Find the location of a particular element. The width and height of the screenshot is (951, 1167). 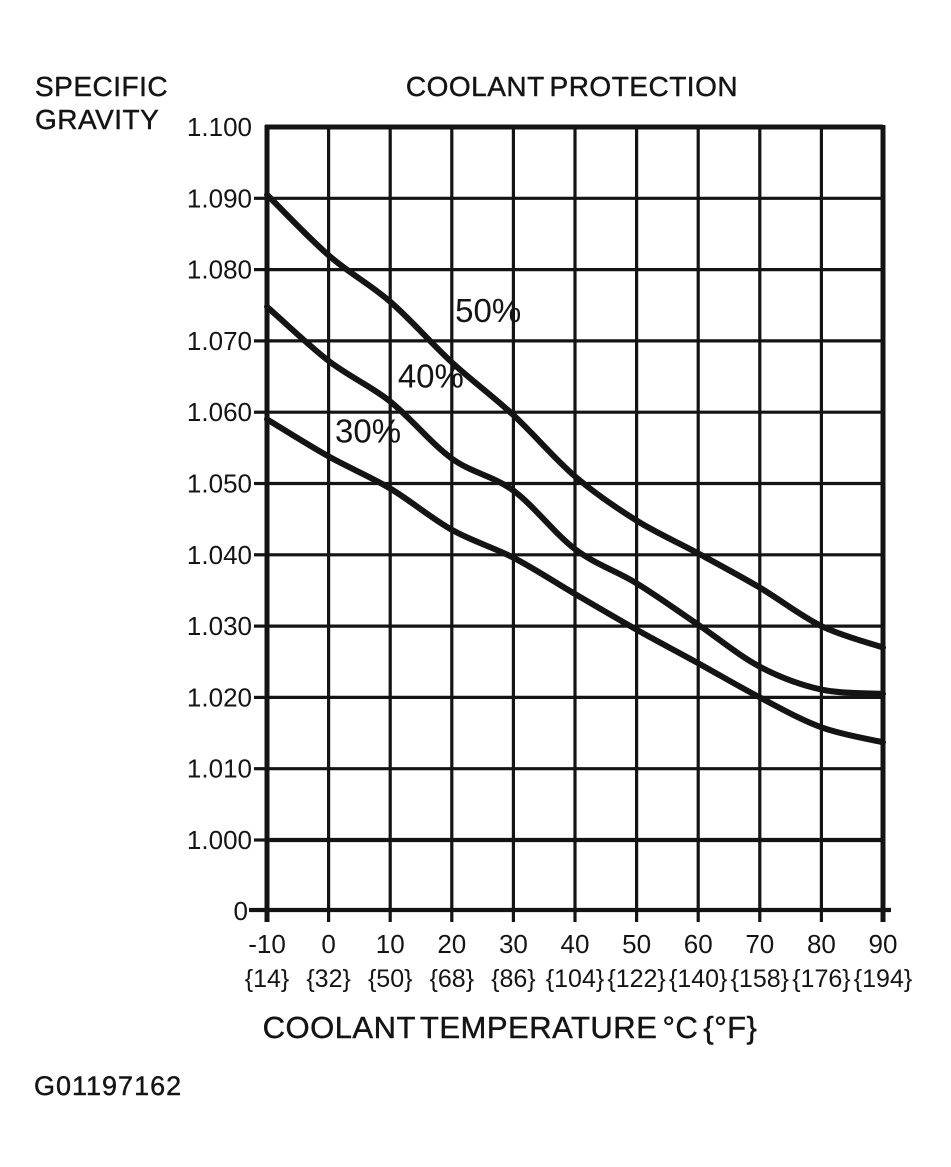

y-tick-label: 1.080 is located at coordinates (219, 270).